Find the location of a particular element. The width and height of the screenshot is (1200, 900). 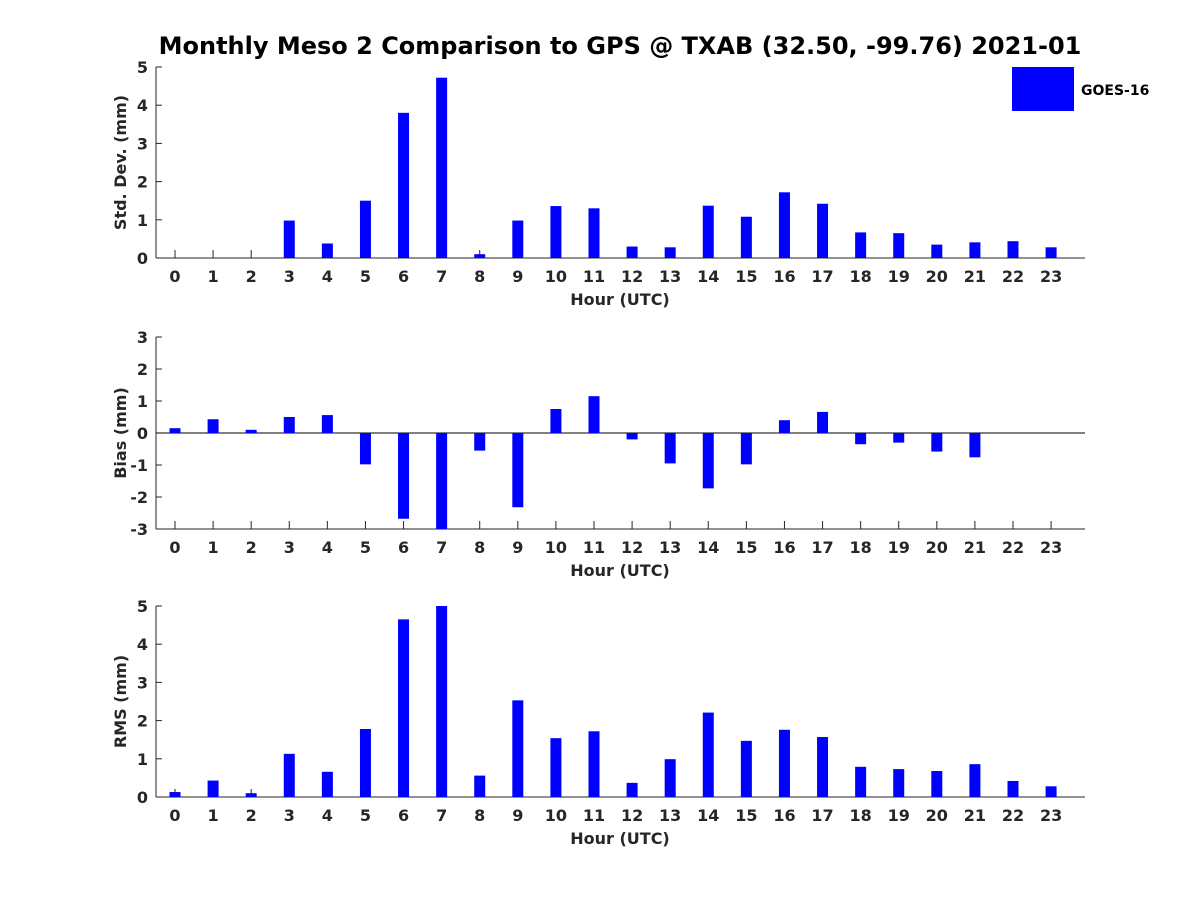

y-tick-label: 5 is located at coordinates (142, 67).